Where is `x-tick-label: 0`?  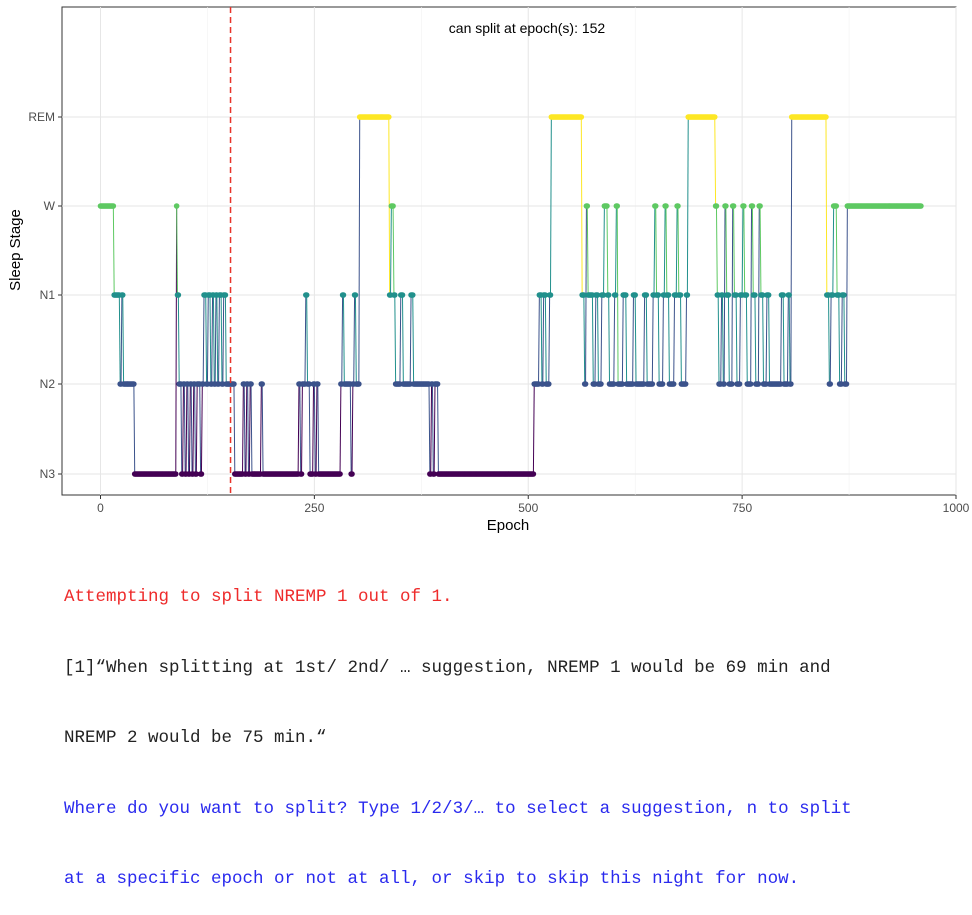 x-tick-label: 0 is located at coordinates (100, 508).